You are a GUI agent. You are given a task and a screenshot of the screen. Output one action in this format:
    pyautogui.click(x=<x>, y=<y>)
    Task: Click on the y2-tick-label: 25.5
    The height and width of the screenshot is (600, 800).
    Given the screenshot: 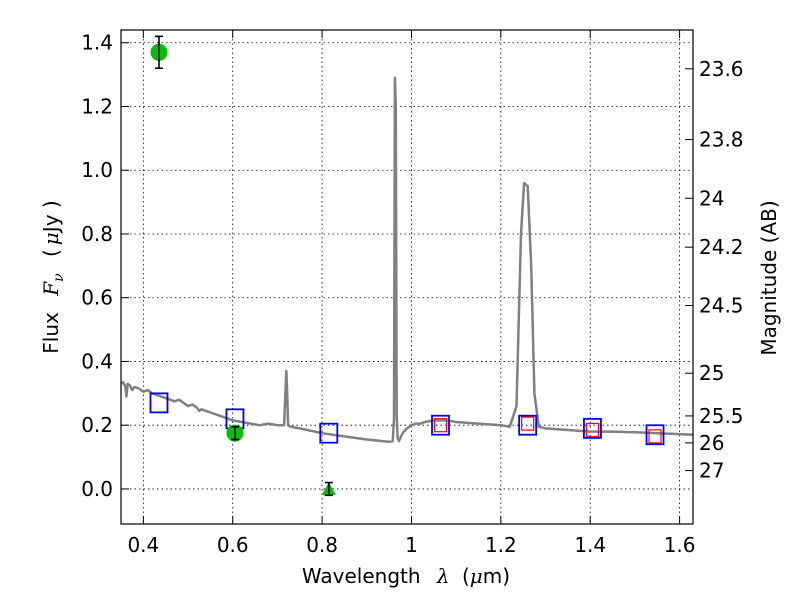 What is the action you would take?
    pyautogui.click(x=721, y=416)
    